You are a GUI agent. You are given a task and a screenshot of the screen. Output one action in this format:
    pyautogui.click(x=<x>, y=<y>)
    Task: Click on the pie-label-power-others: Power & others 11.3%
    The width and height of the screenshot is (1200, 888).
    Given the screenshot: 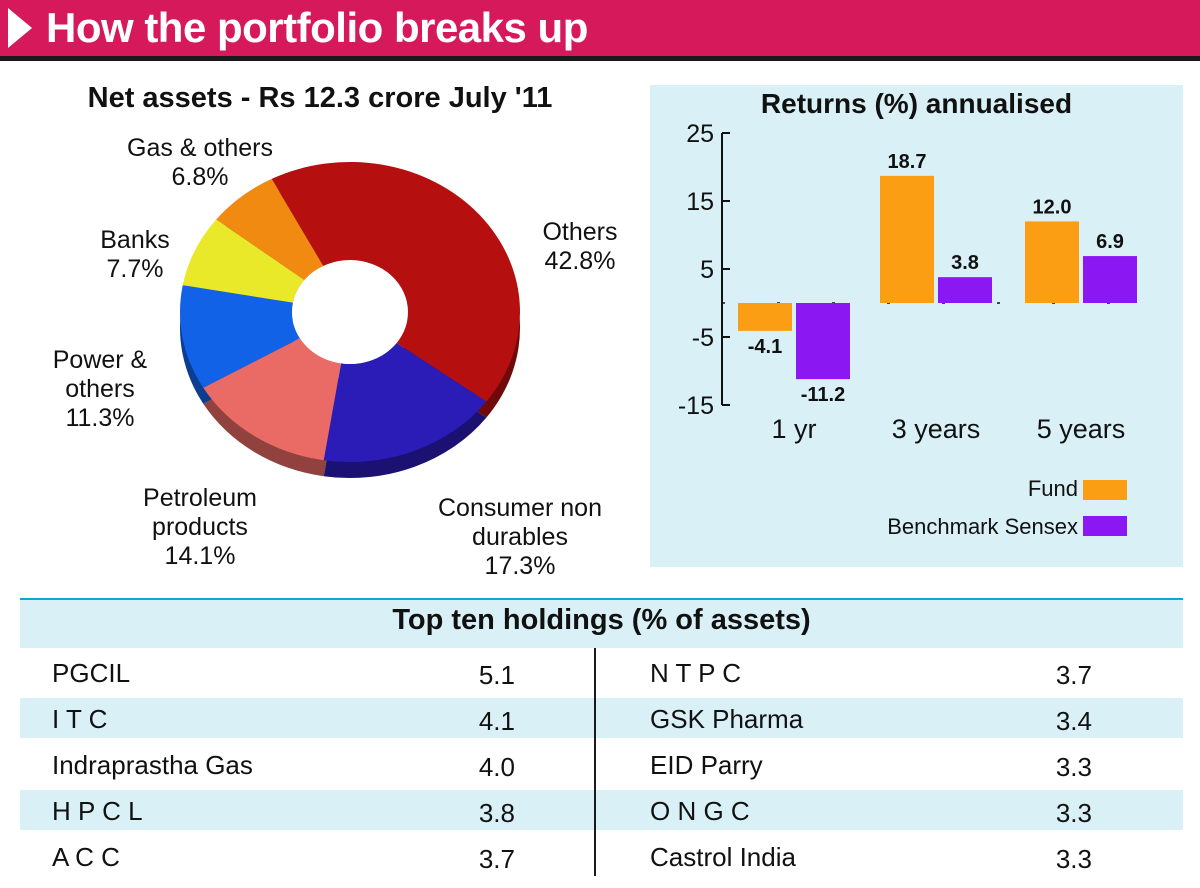 What is the action you would take?
    pyautogui.click(x=100, y=389)
    